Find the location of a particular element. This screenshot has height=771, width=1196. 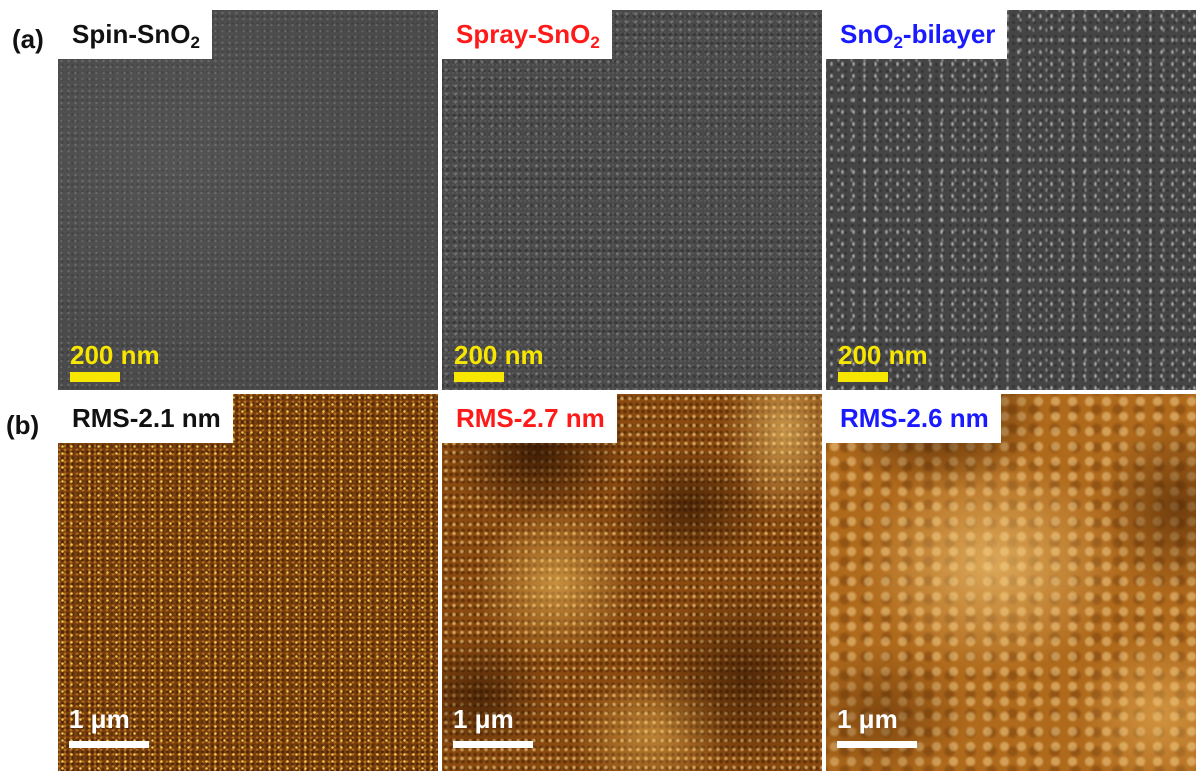

sem-label-spray: Spray-SnO2 is located at coordinates (527, 34).